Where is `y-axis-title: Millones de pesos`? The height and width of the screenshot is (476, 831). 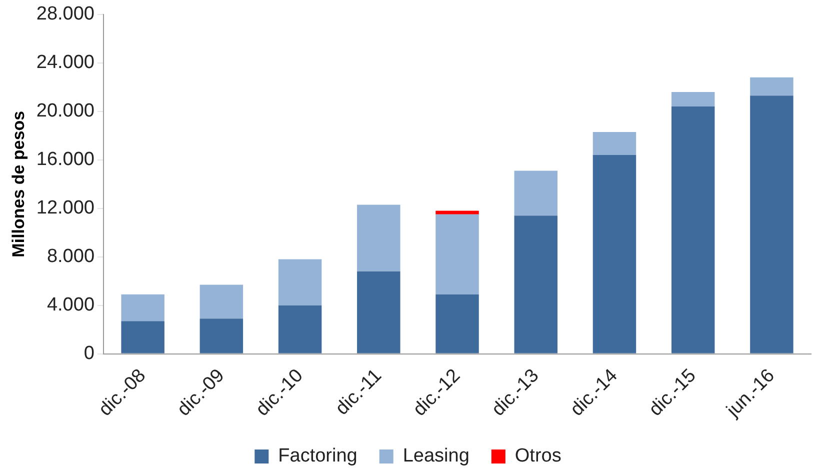 y-axis-title: Millones de pesos is located at coordinates (18, 184).